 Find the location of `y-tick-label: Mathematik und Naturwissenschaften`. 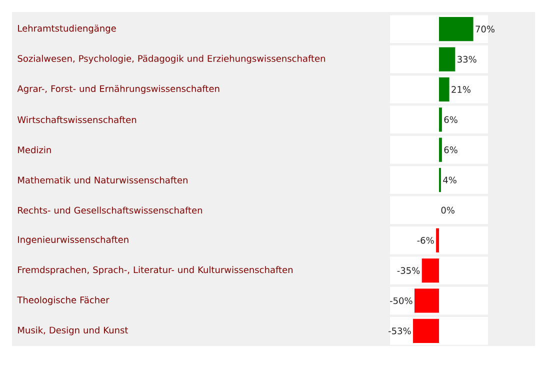

y-tick-label: Mathematik und Naturwissenschaften is located at coordinates (103, 180).